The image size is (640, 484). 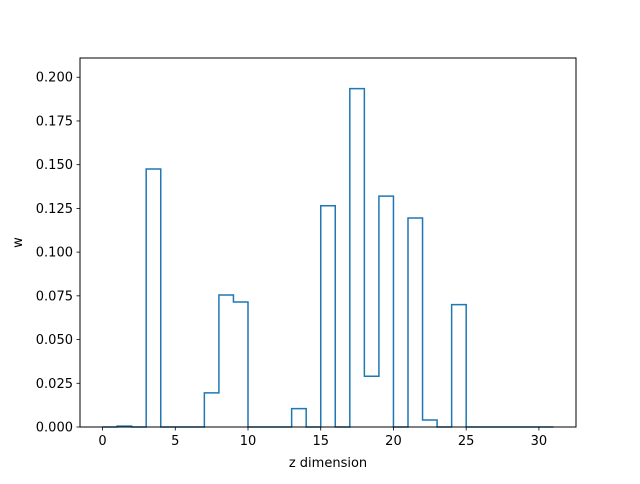 What do you see at coordinates (466, 441) in the screenshot?
I see `x-tick-label: 25` at bounding box center [466, 441].